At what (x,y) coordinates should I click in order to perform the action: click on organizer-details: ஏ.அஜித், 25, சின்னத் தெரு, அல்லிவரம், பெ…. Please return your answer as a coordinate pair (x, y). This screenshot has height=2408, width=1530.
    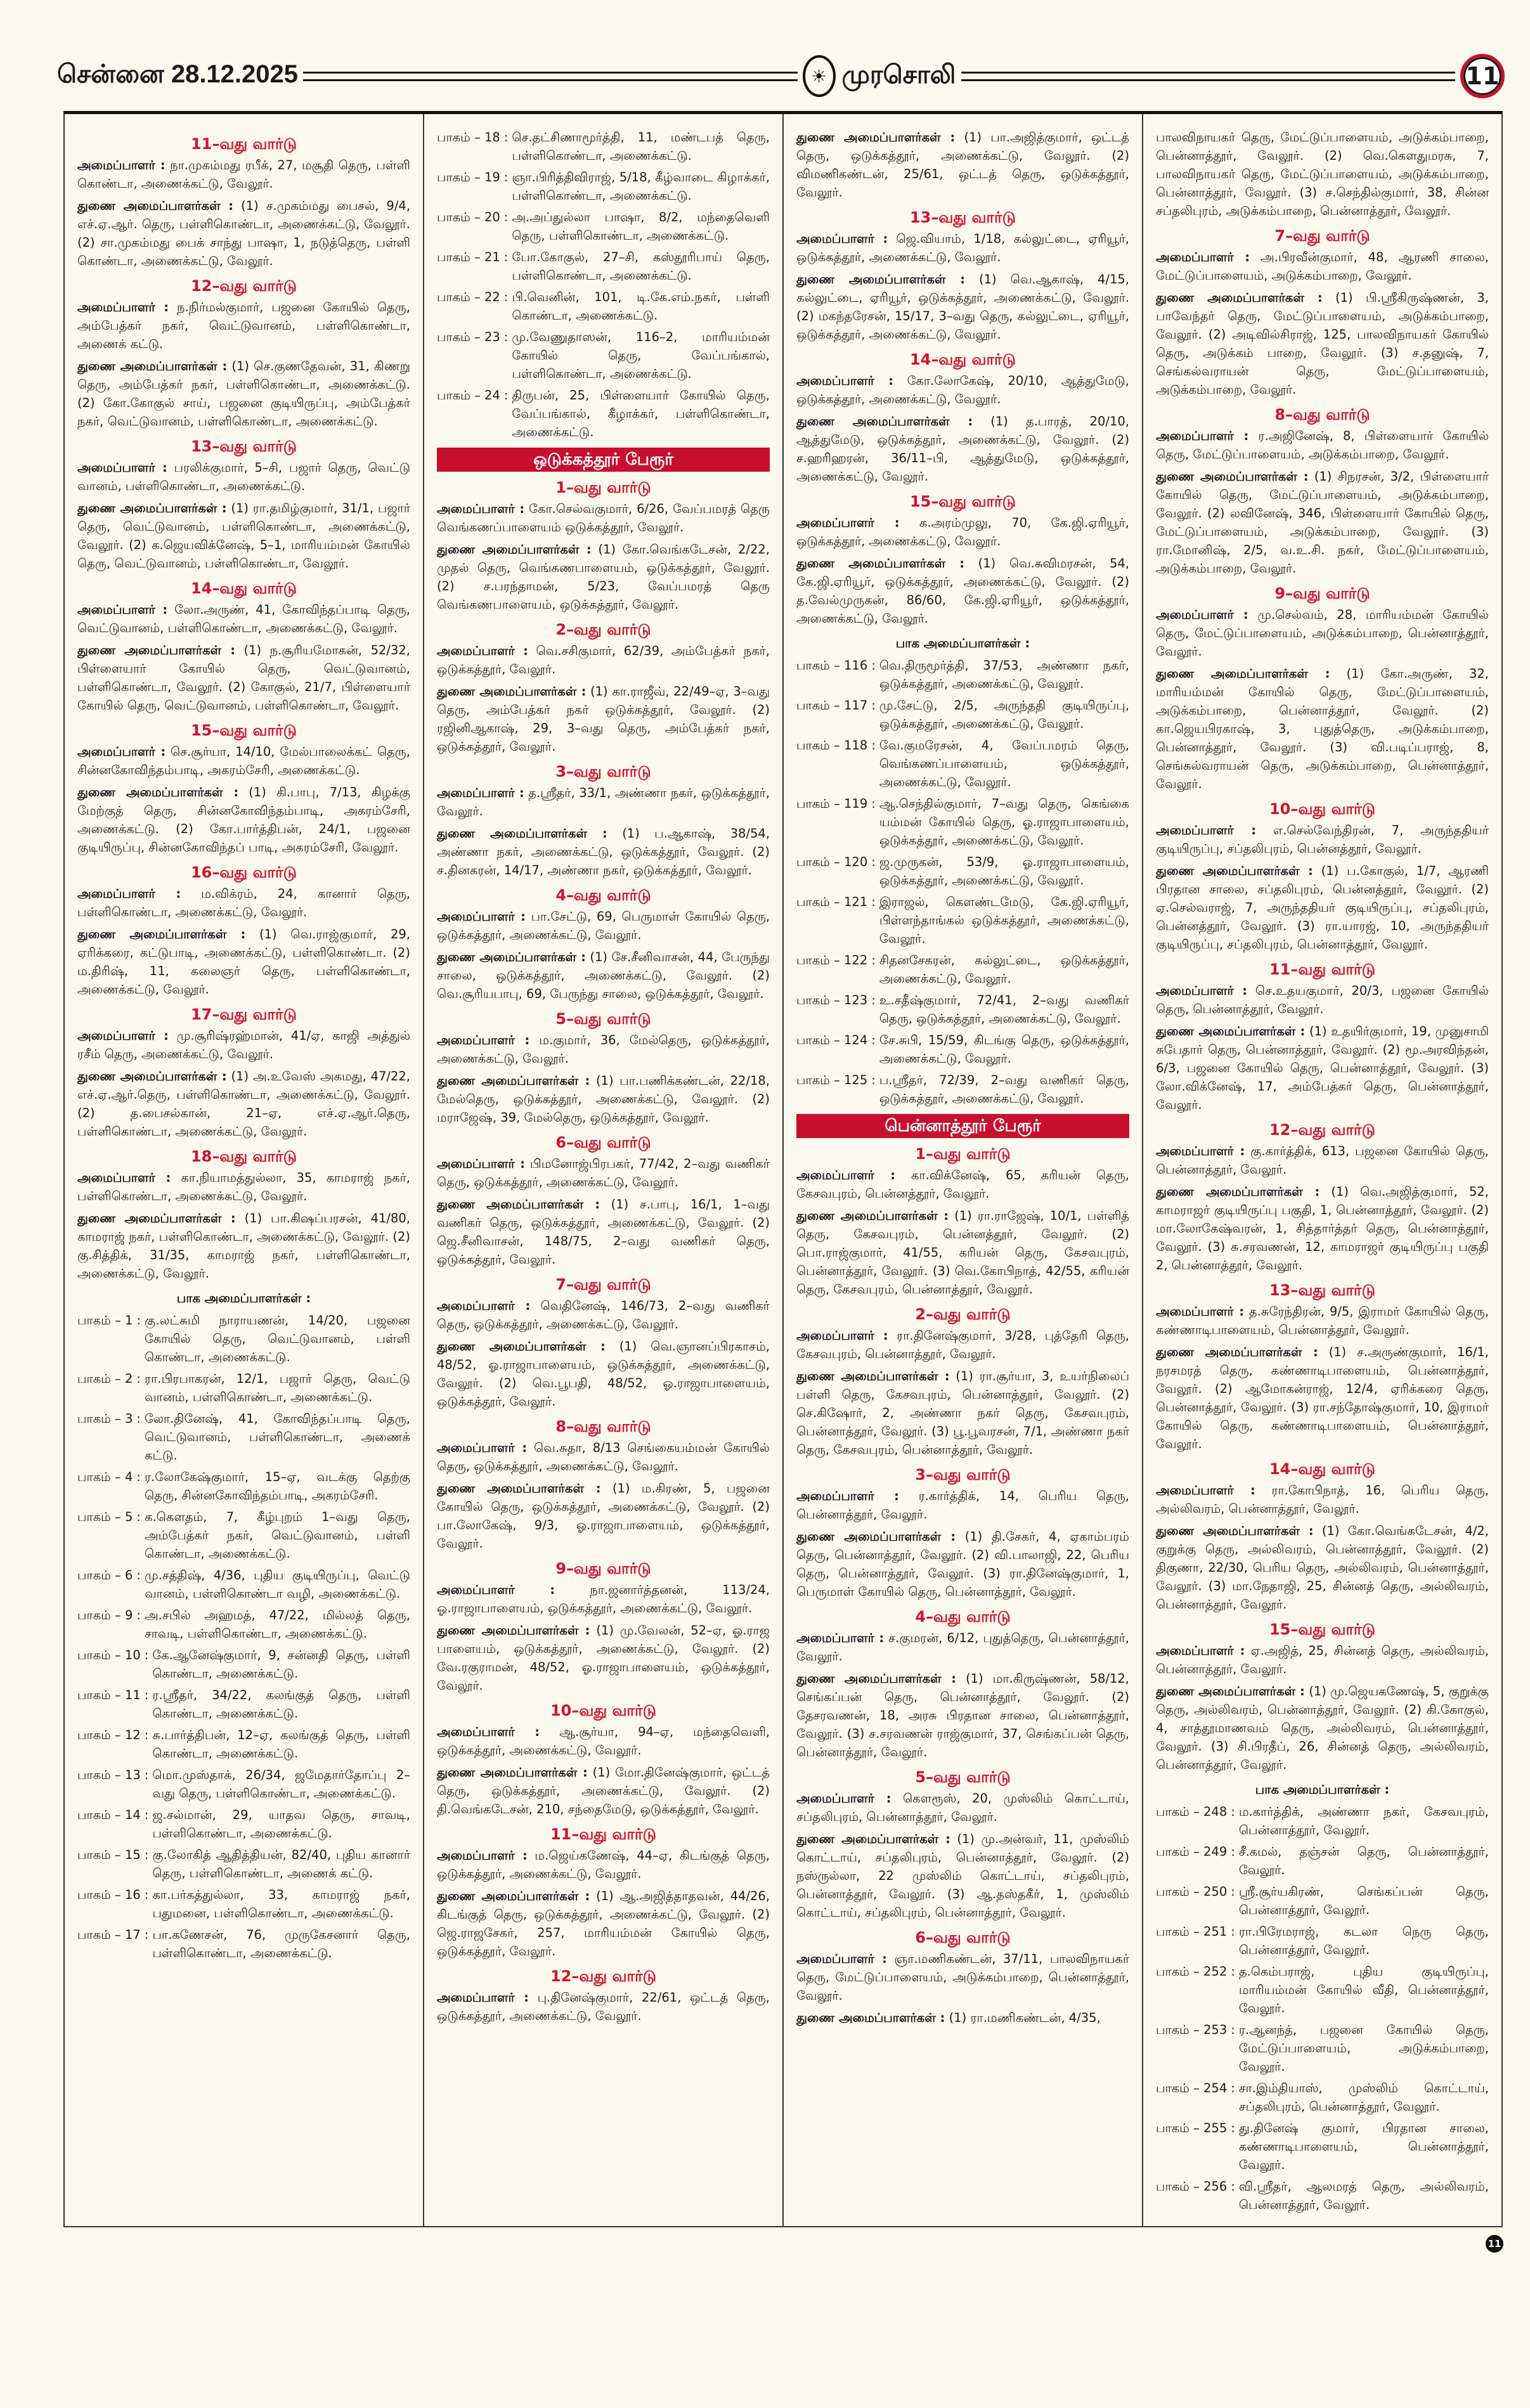
    Looking at the image, I should click on (1323, 1660).